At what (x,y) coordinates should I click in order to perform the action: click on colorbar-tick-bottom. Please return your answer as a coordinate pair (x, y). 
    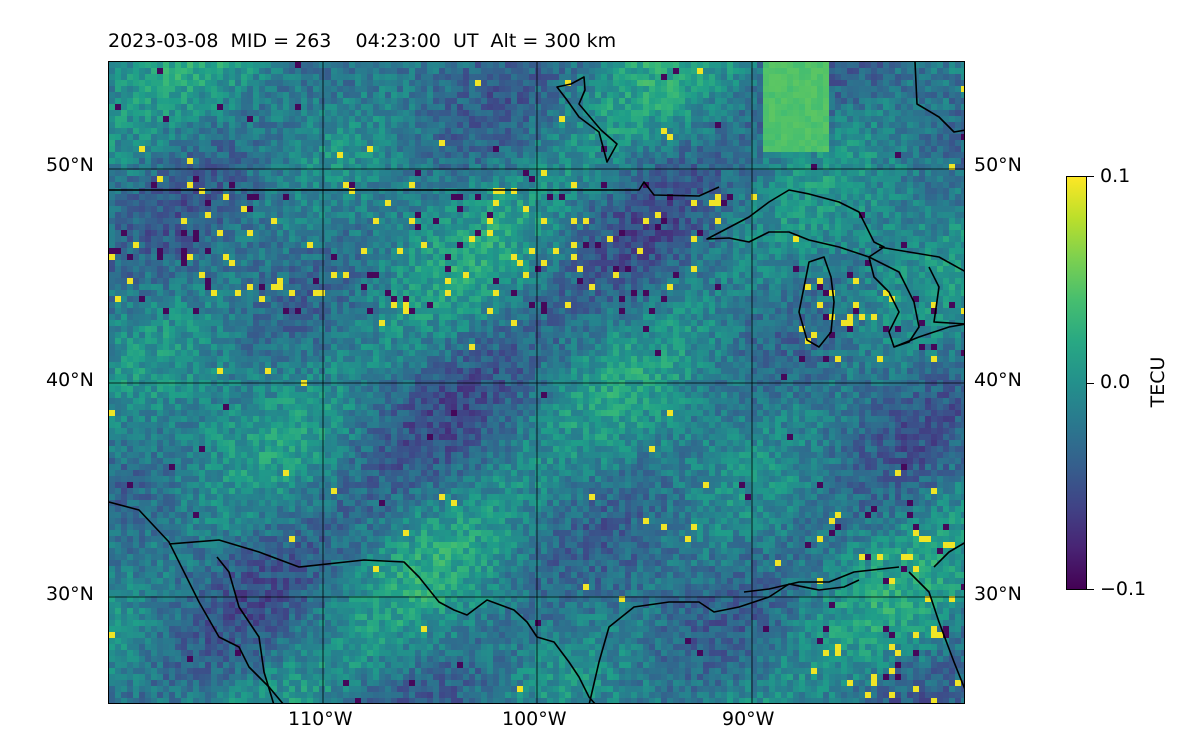
    Looking at the image, I should click on (1090, 589).